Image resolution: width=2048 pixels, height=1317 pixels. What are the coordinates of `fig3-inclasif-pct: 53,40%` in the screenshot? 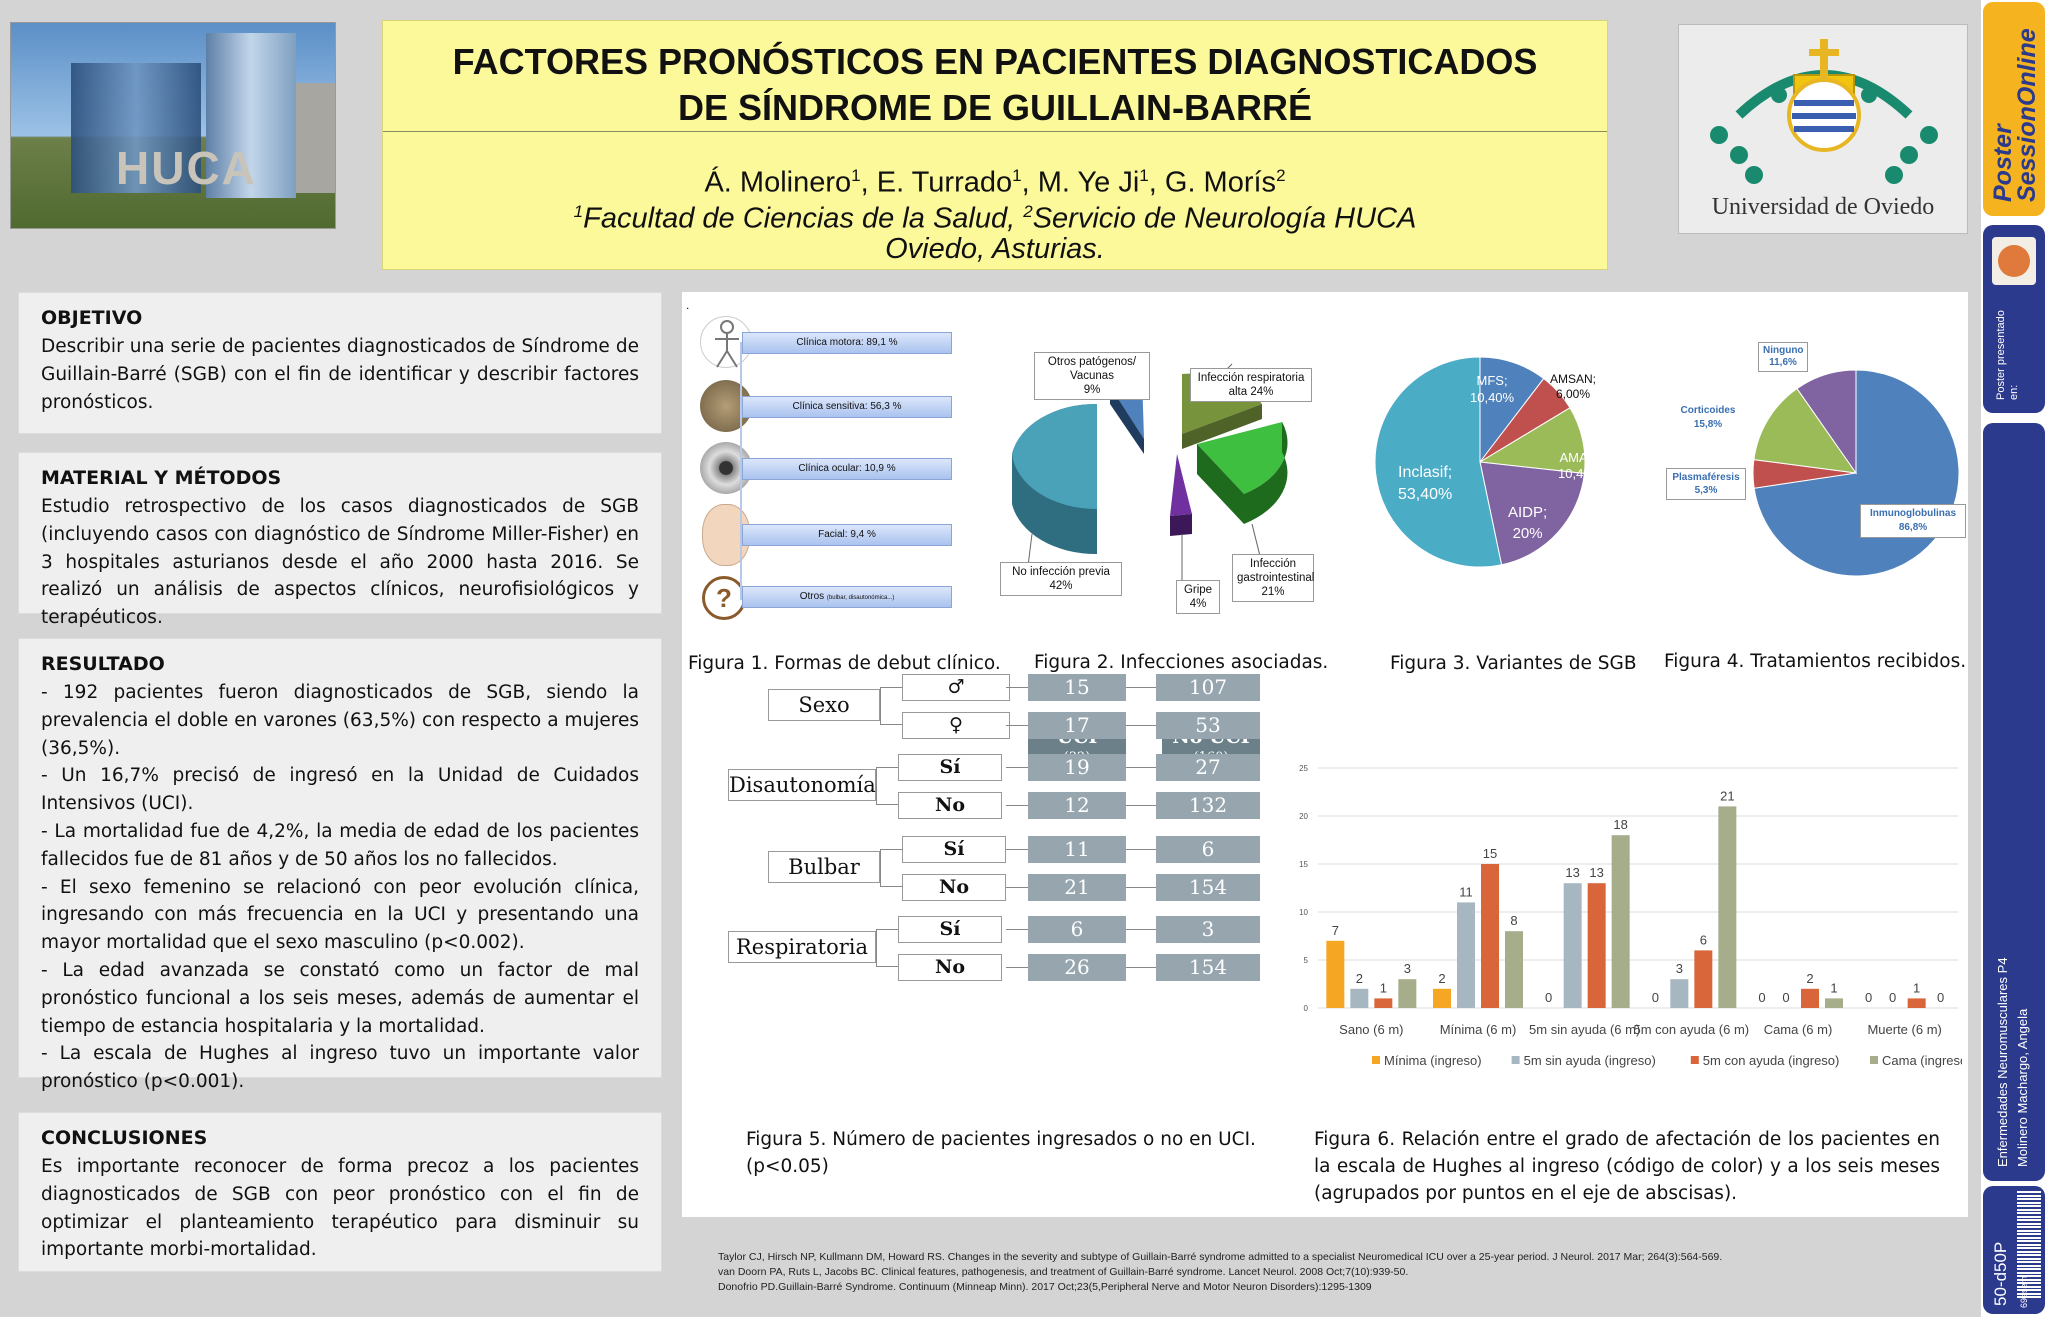 It's located at (1425, 494).